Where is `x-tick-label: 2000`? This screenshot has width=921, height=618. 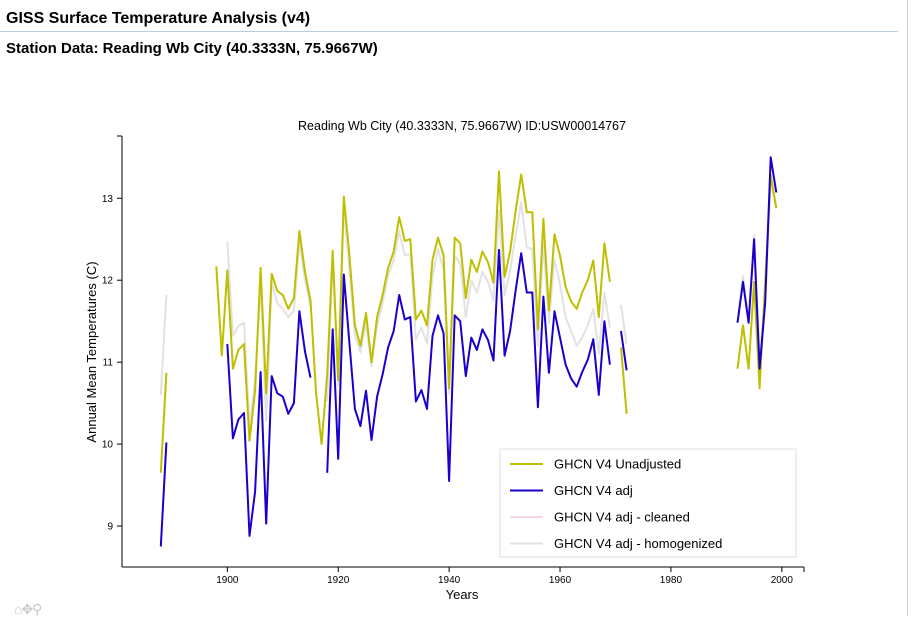 x-tick-label: 2000 is located at coordinates (782, 580).